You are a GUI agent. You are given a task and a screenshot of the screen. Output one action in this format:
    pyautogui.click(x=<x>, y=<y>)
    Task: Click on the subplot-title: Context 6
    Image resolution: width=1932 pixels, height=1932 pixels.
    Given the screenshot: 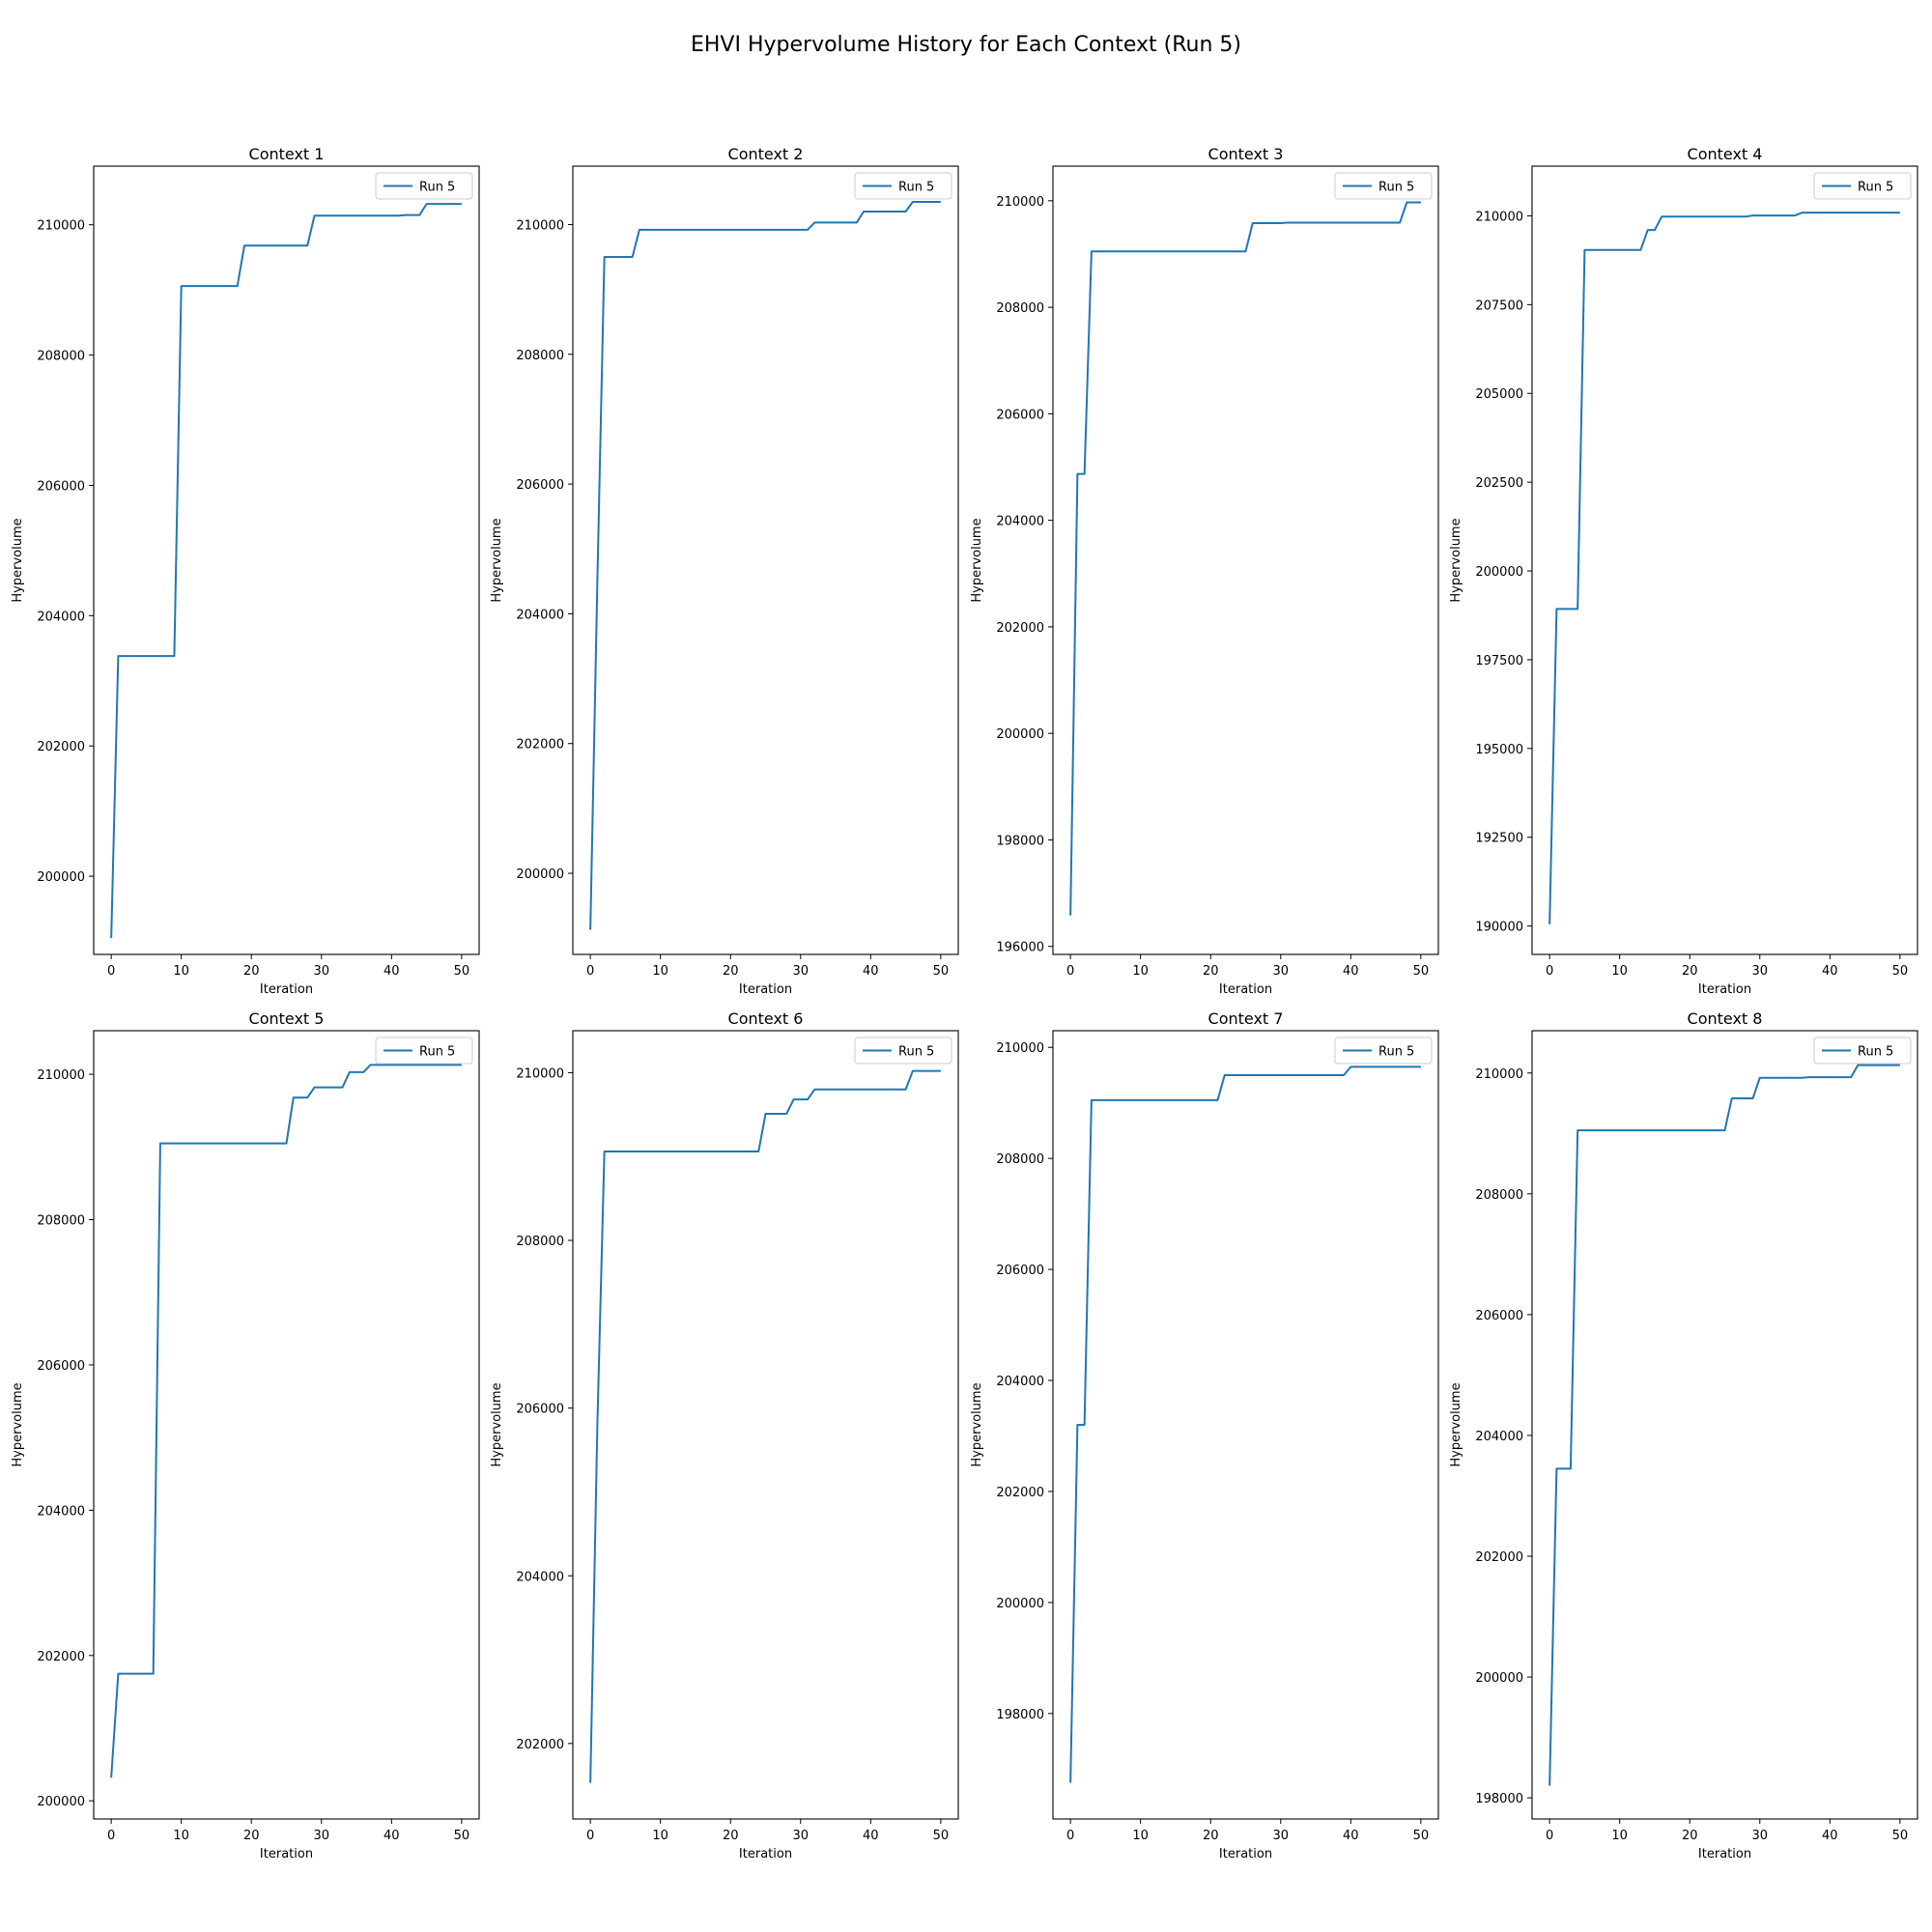 What is the action you would take?
    pyautogui.click(x=766, y=1018)
    